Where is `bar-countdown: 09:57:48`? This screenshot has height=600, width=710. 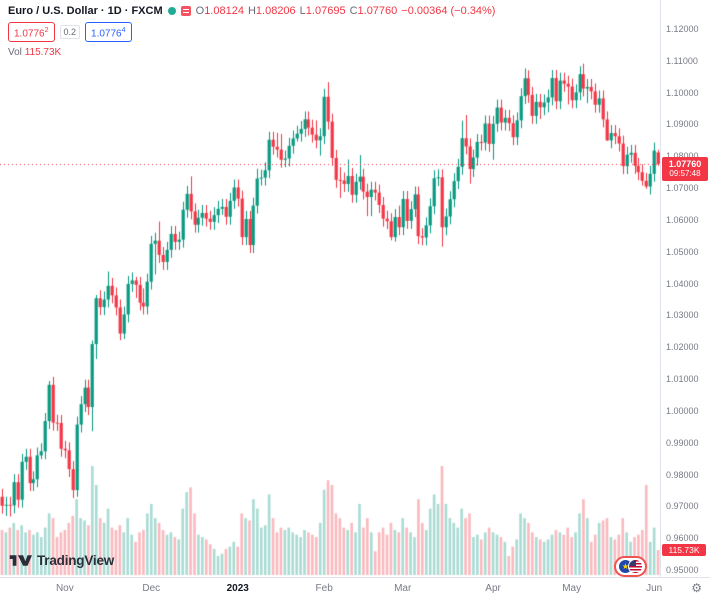
bar-countdown: 09:57:48 is located at coordinates (685, 173).